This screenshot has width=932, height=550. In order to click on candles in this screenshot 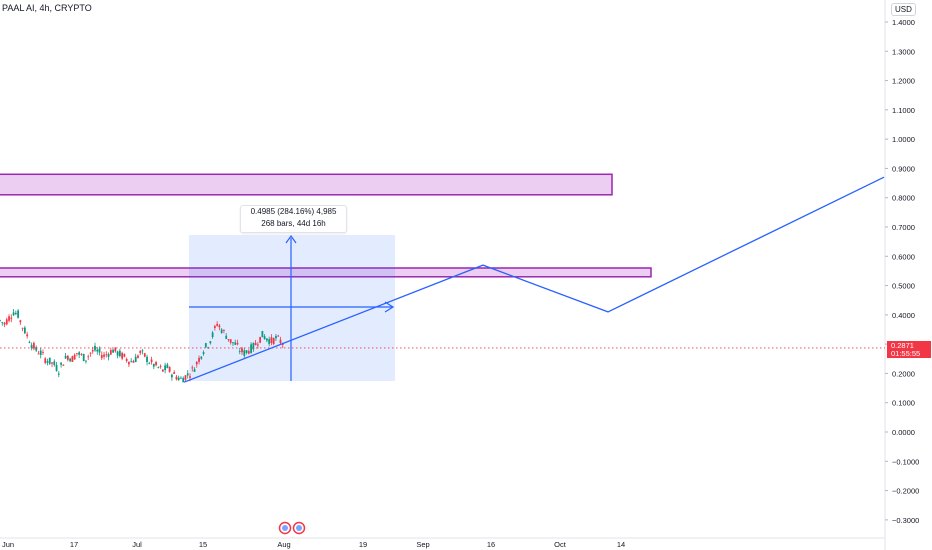, I will do `click(442, 346)`.